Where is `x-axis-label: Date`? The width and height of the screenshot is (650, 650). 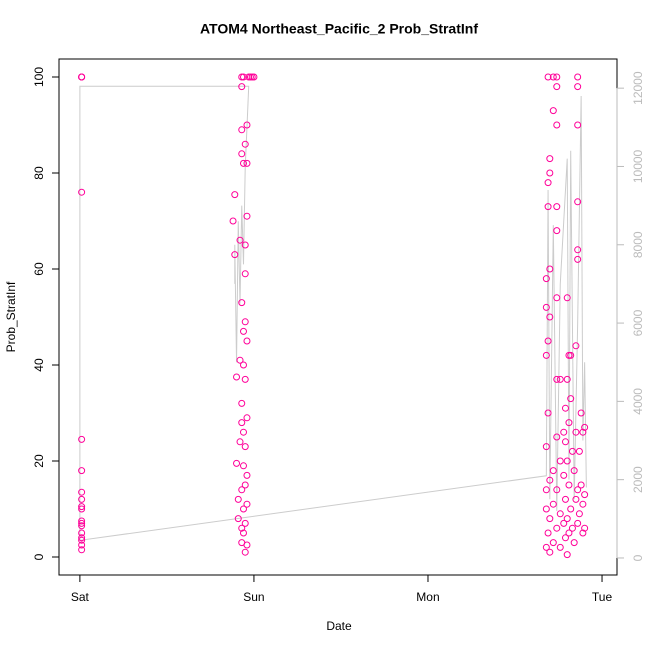 x-axis-label: Date is located at coordinates (339, 626).